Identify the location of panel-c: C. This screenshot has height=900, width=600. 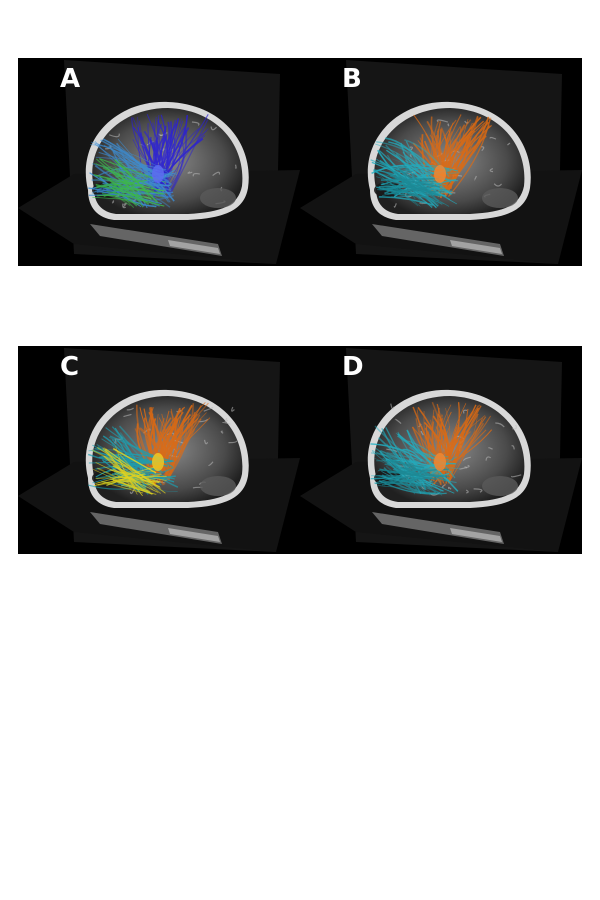
(159, 450).